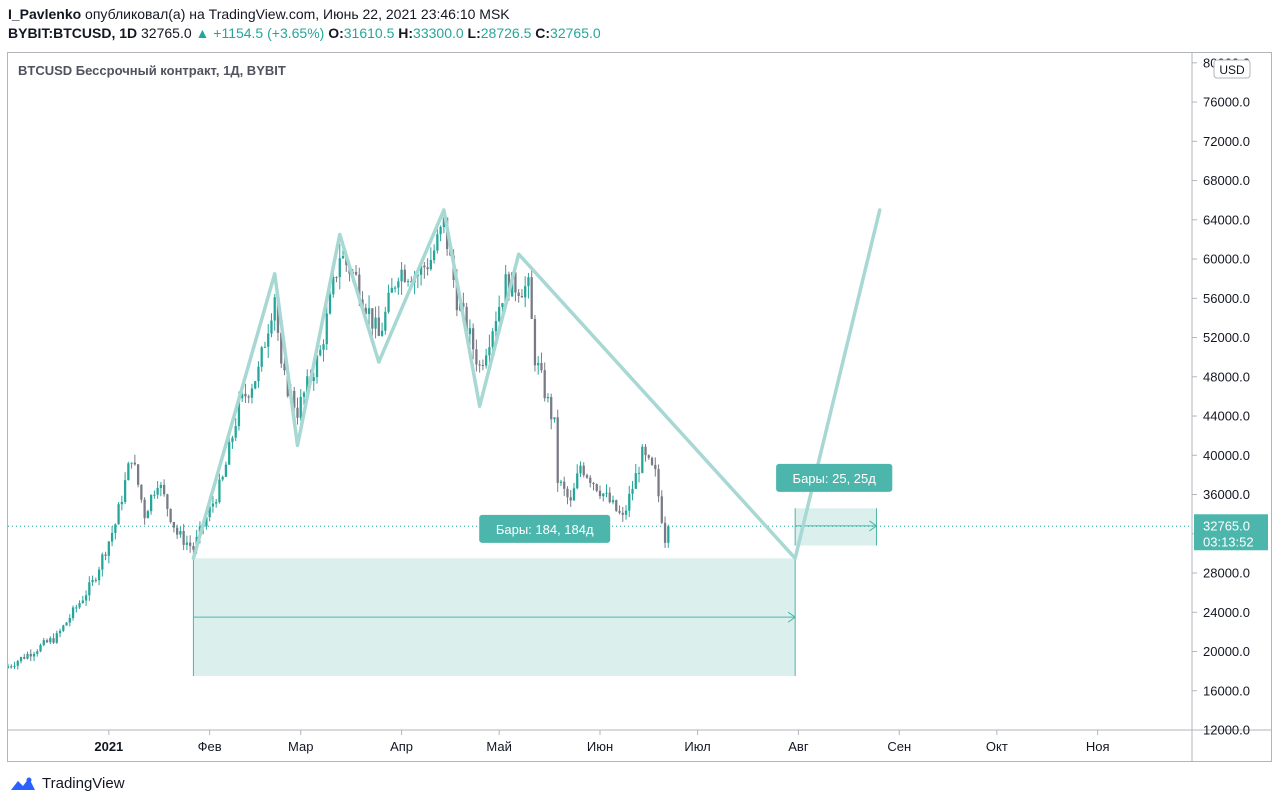 This screenshot has width=1280, height=806. I want to click on price-tick-label: 52000.0, so click(1226, 337).